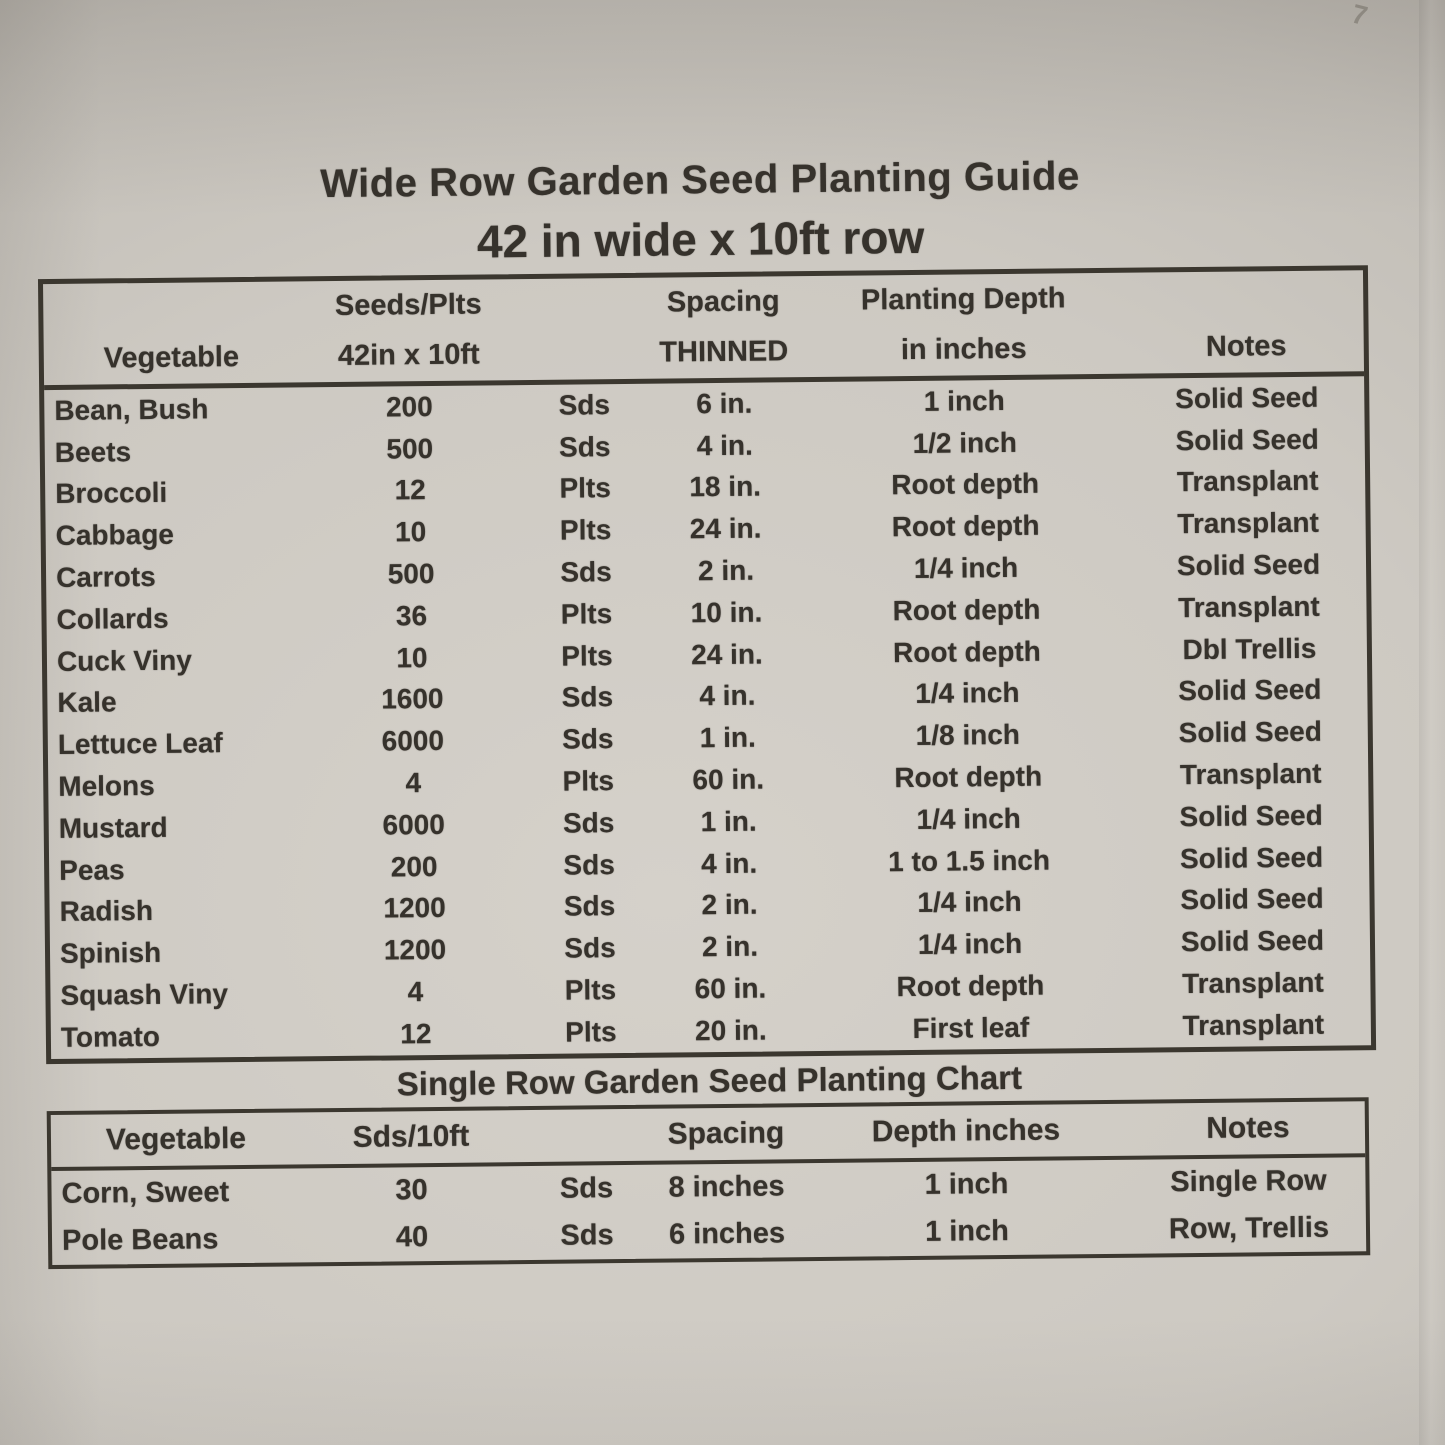 This screenshot has width=1445, height=1445. I want to click on cell-vegetable: Pole Beans, so click(140, 1240).